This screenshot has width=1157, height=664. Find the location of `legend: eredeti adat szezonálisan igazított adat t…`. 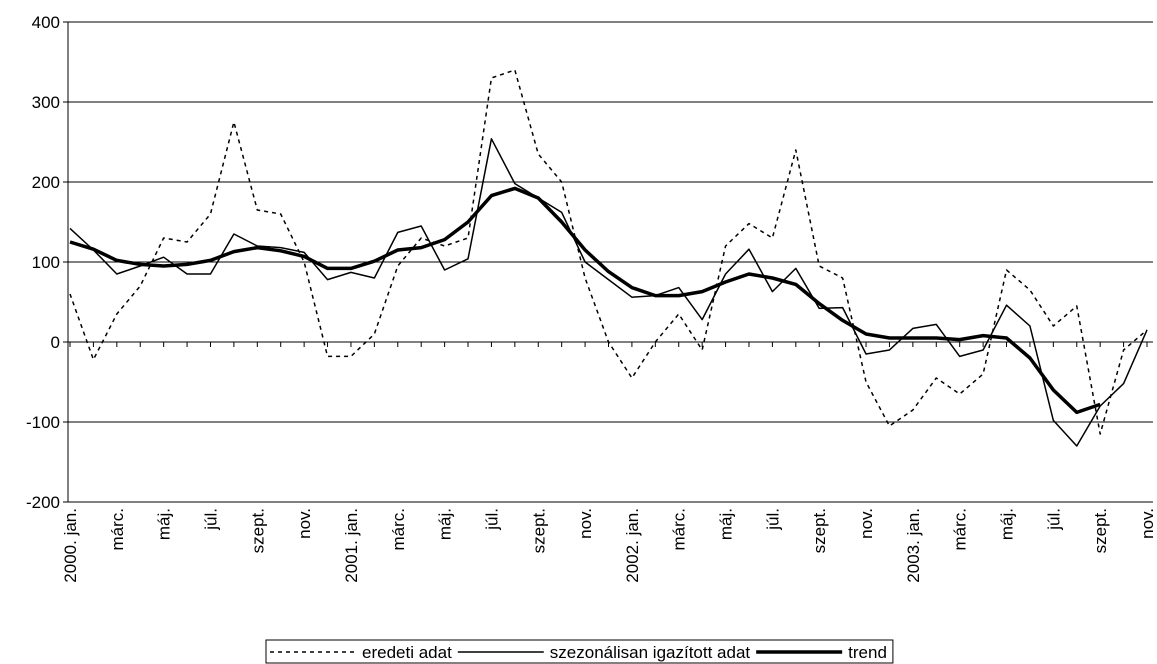

legend: eredeti adat szezonálisan igazított adat t… is located at coordinates (579, 651).